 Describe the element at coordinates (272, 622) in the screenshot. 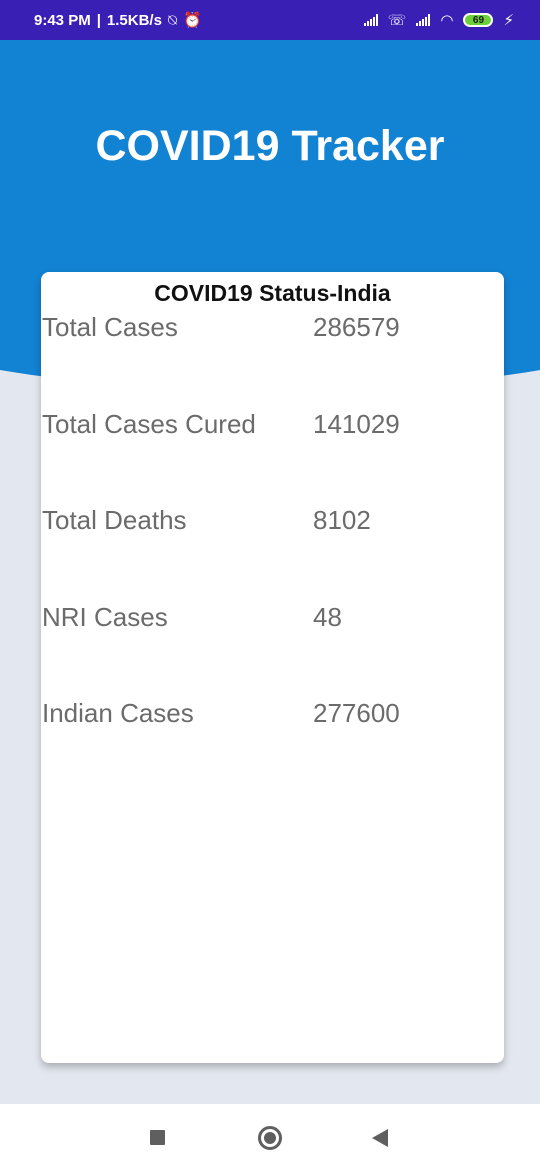

I see `stat-row-nri-cases: NRI Cases 48` at that location.